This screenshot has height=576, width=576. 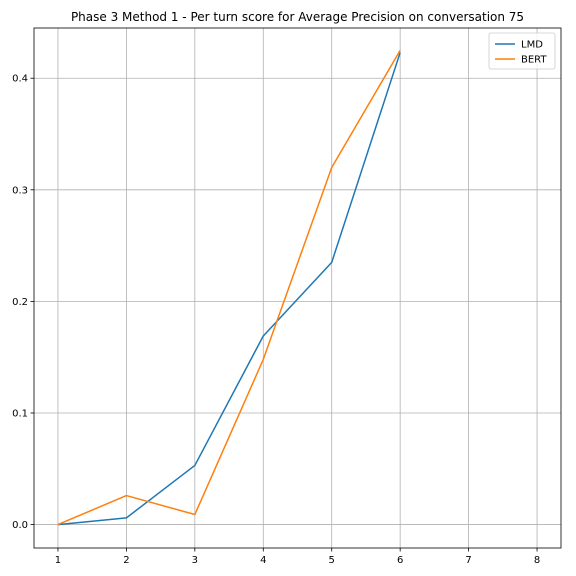 What do you see at coordinates (58, 560) in the screenshot?
I see `x-tick-label: 1` at bounding box center [58, 560].